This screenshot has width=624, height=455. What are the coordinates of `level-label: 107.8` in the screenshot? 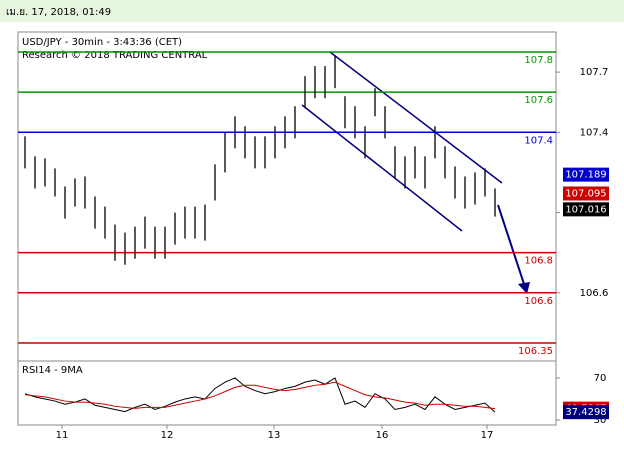 It's located at (538, 60).